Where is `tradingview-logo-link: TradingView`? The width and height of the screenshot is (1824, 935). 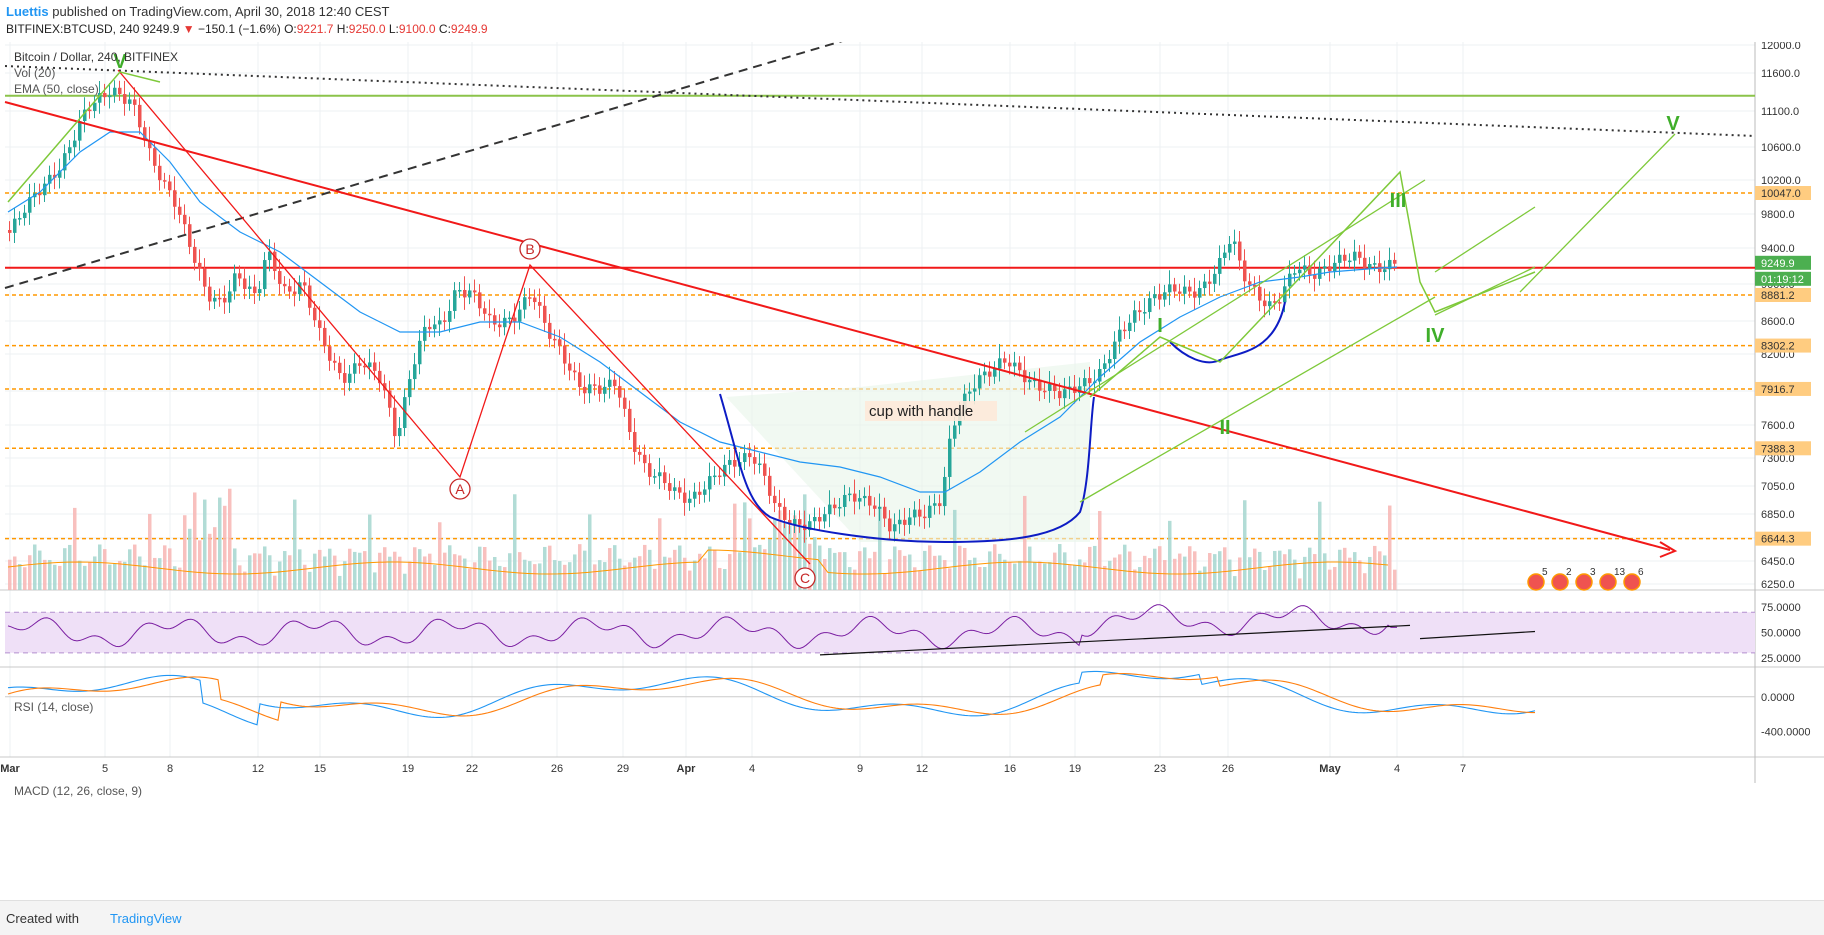
tradingview-logo-link: TradingView is located at coordinates (146, 918).